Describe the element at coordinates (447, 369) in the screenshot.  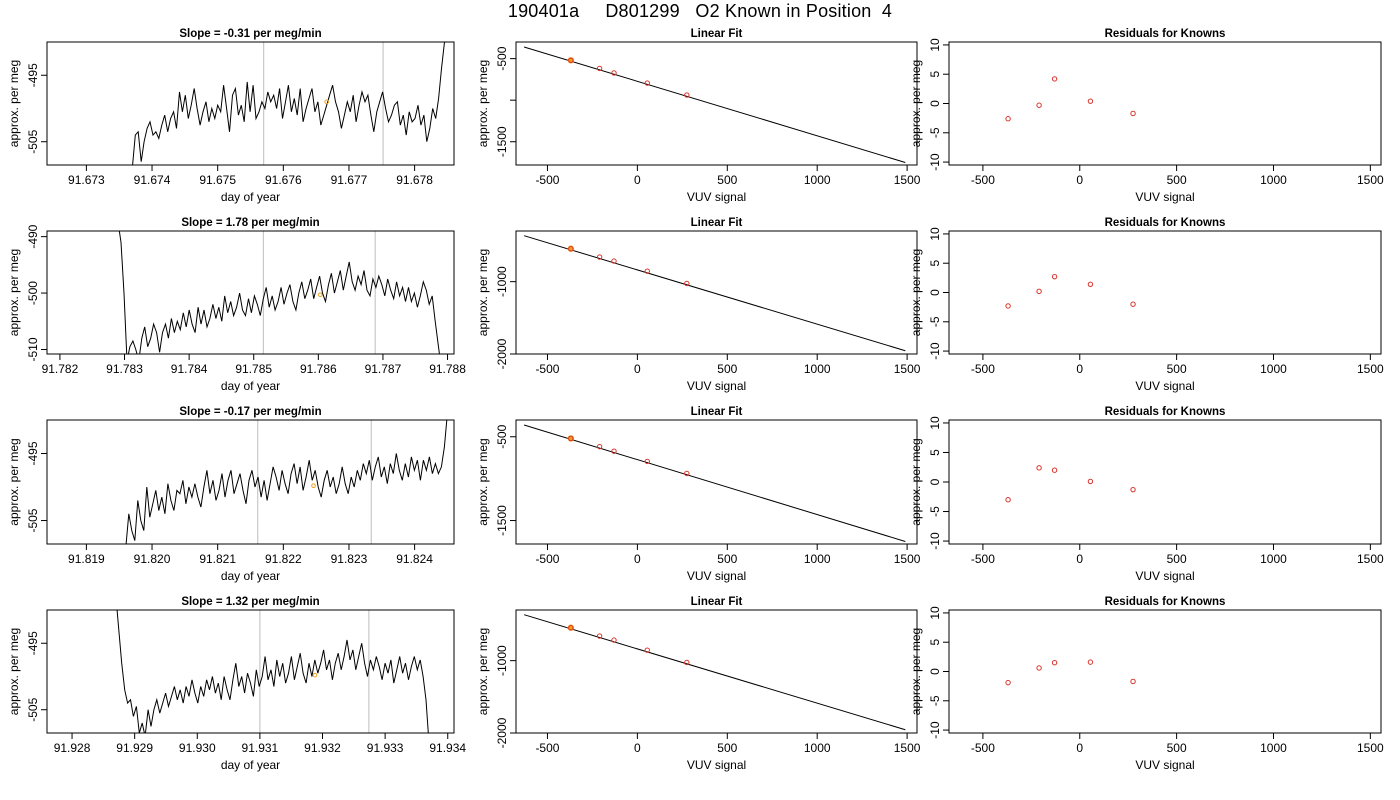
I see `x-tick-label: 91.788` at that location.